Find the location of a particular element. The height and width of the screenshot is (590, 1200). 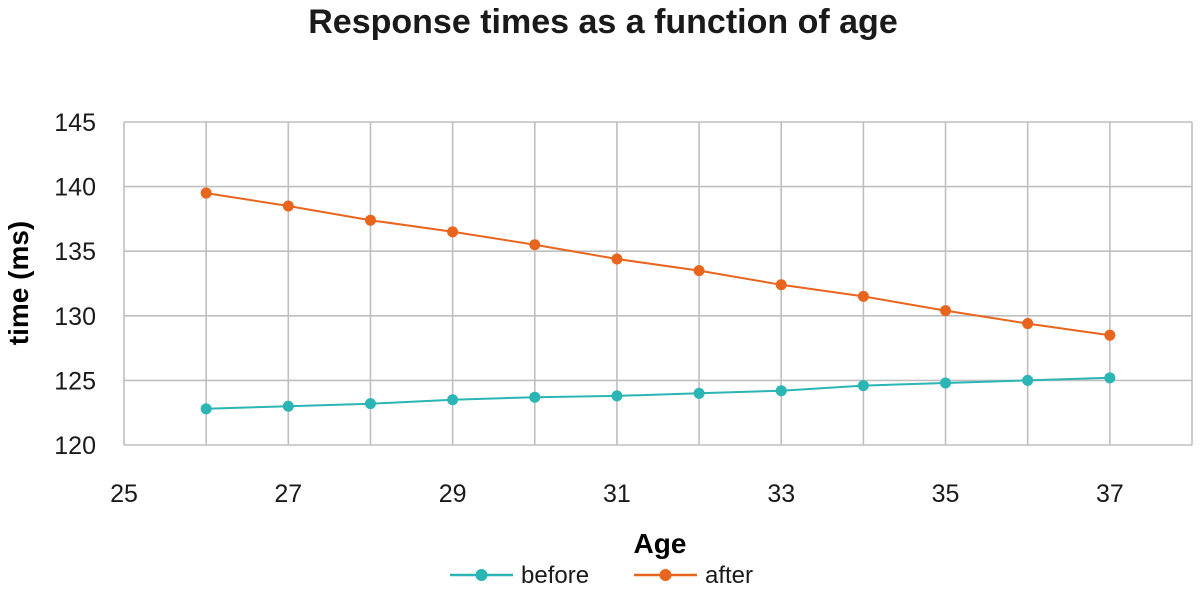

chart-title: Response times as a function of age is located at coordinates (602, 22).